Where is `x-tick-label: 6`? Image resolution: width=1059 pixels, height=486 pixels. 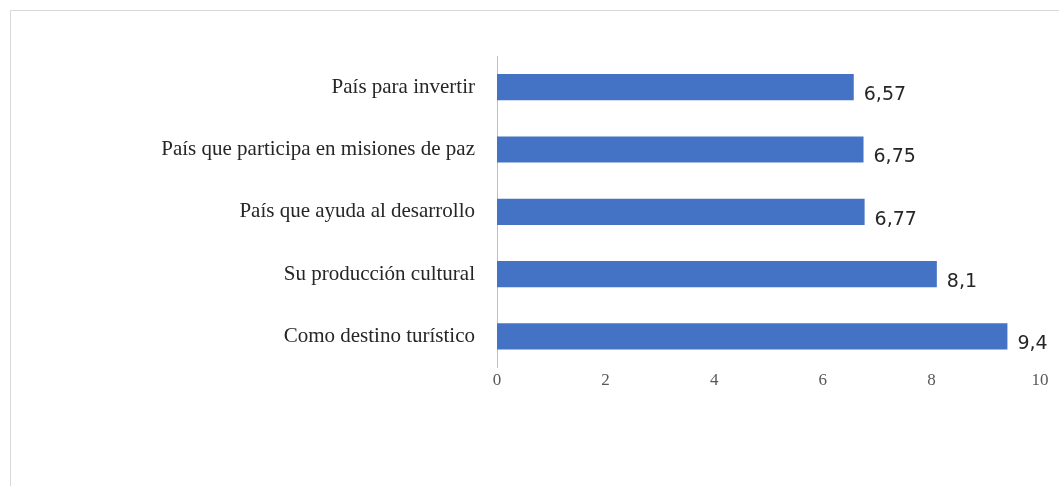
x-tick-label: 6 is located at coordinates (823, 380).